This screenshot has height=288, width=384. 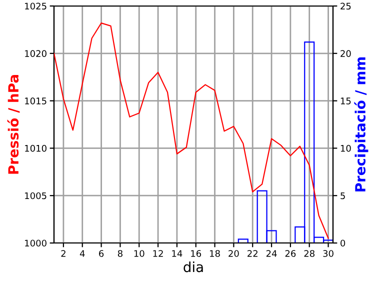 I want to click on x-tick-label: 12, so click(x=158, y=253).